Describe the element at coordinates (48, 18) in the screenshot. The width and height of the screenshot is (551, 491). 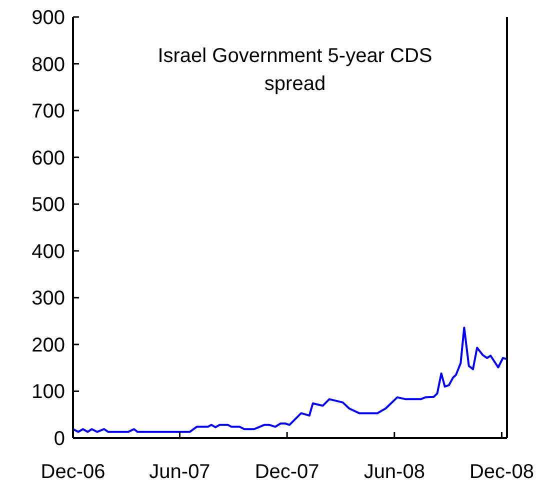
I see `y-tick-label: 900` at that location.